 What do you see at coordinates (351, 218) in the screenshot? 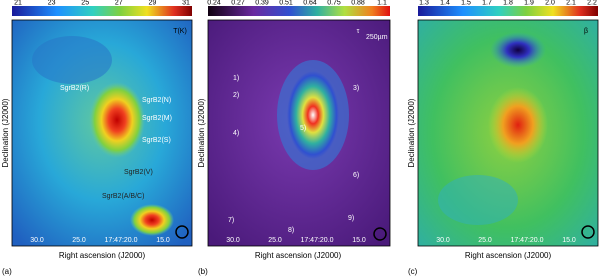
I see `annotation: 9)` at bounding box center [351, 218].